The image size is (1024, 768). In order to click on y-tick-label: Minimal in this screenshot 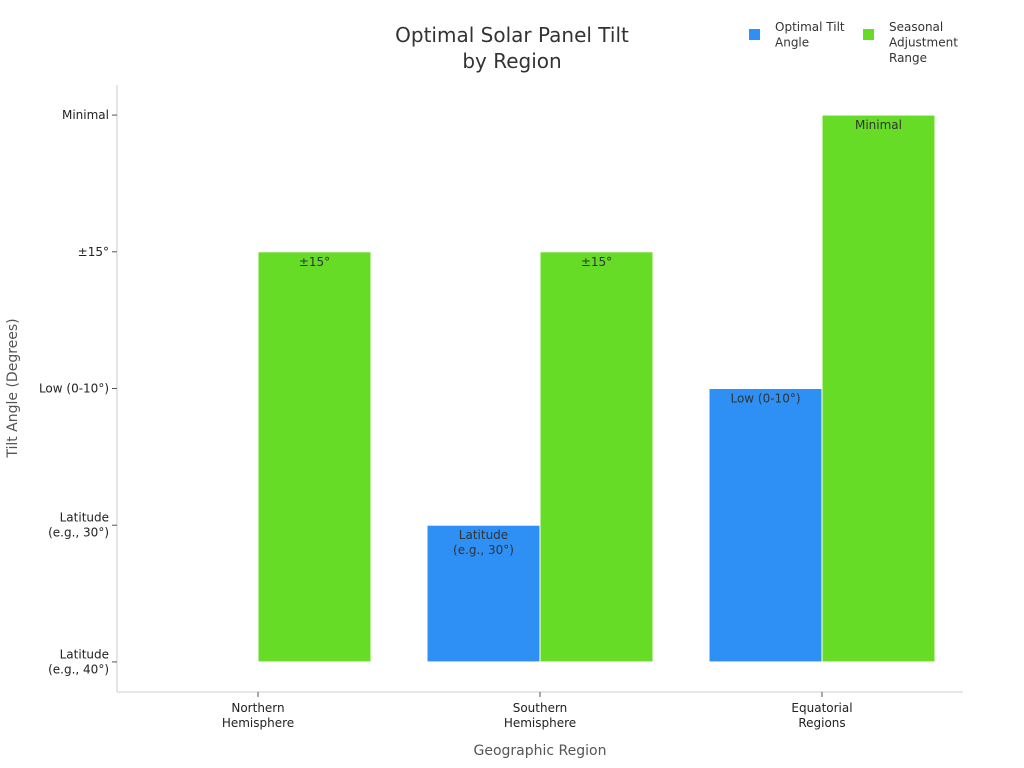, I will do `click(85, 115)`.